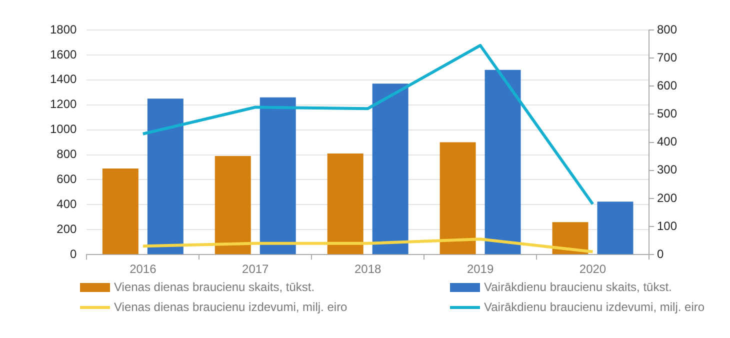 The width and height of the screenshot is (730, 338). I want to click on x-tick-label: 2018, so click(368, 269).